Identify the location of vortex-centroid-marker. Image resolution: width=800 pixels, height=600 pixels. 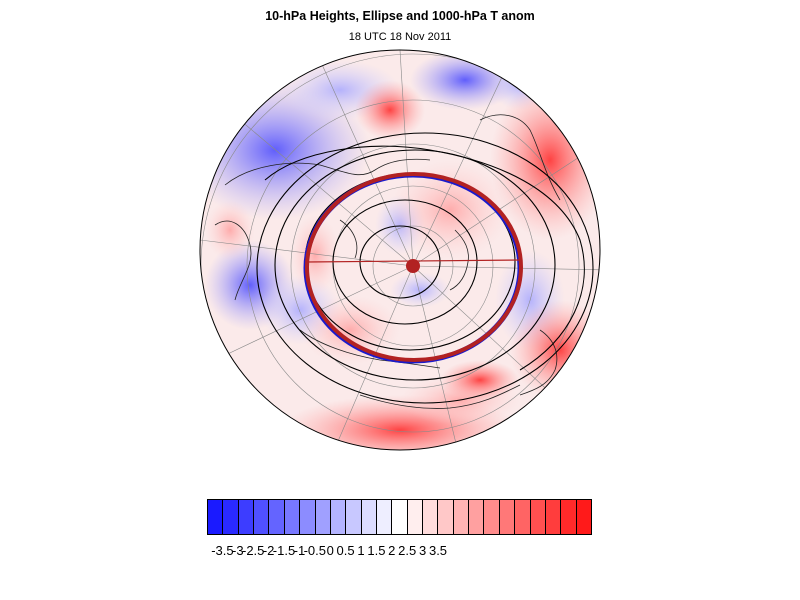
(413, 266).